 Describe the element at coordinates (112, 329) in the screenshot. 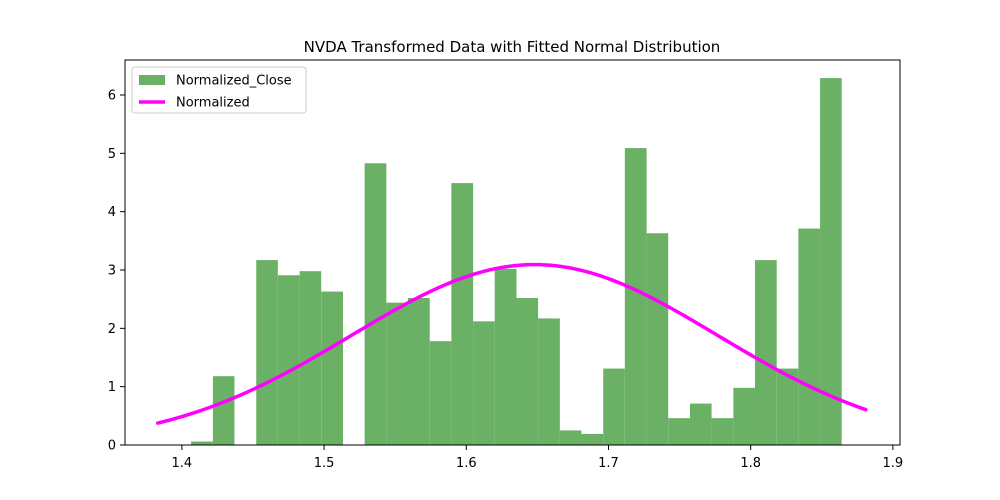

I see `y-tick-label: 2` at that location.